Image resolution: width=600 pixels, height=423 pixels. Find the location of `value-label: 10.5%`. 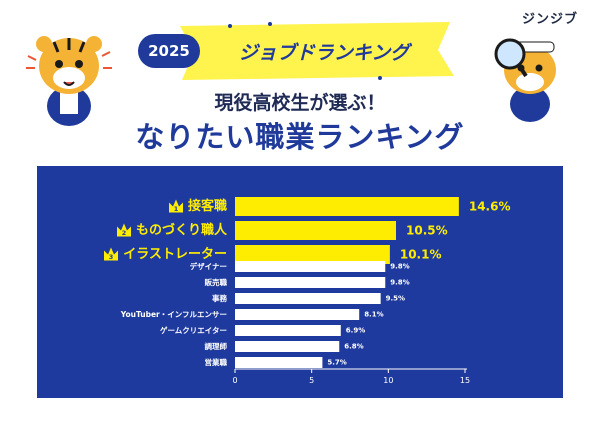

value-label: 10.5% is located at coordinates (427, 231).